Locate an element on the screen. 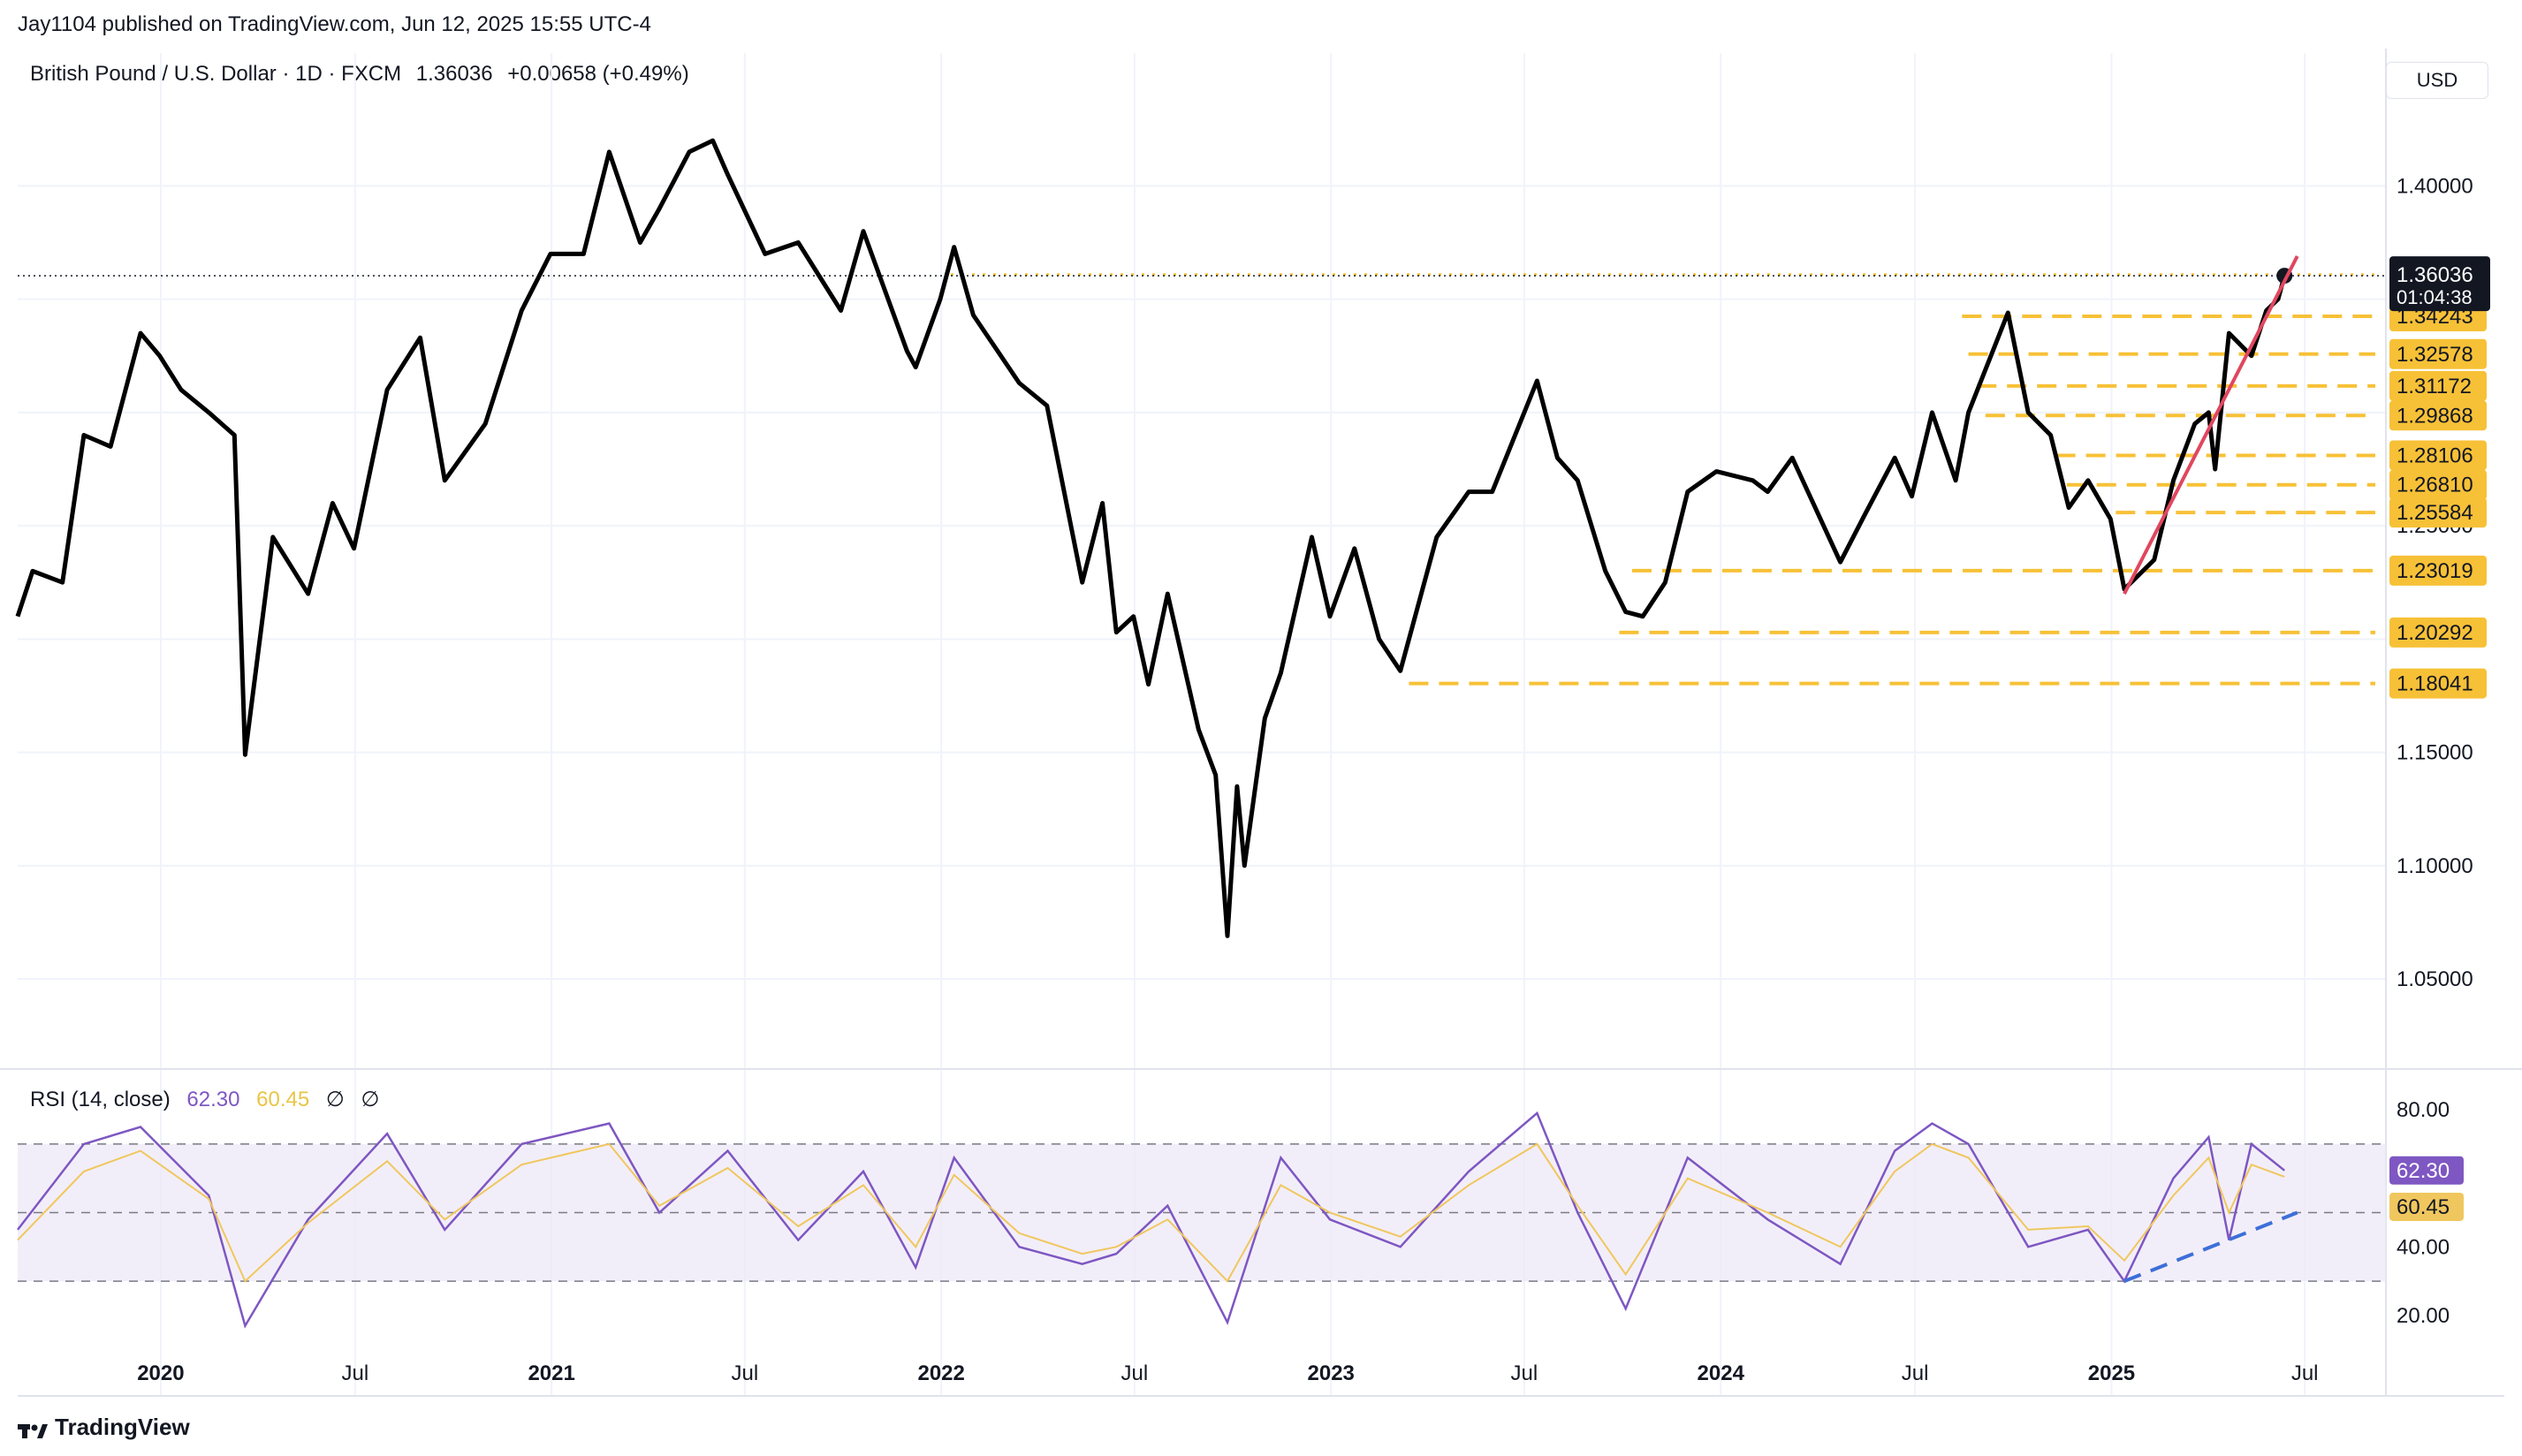  level-badge-label: 1.25584 is located at coordinates (2435, 513).